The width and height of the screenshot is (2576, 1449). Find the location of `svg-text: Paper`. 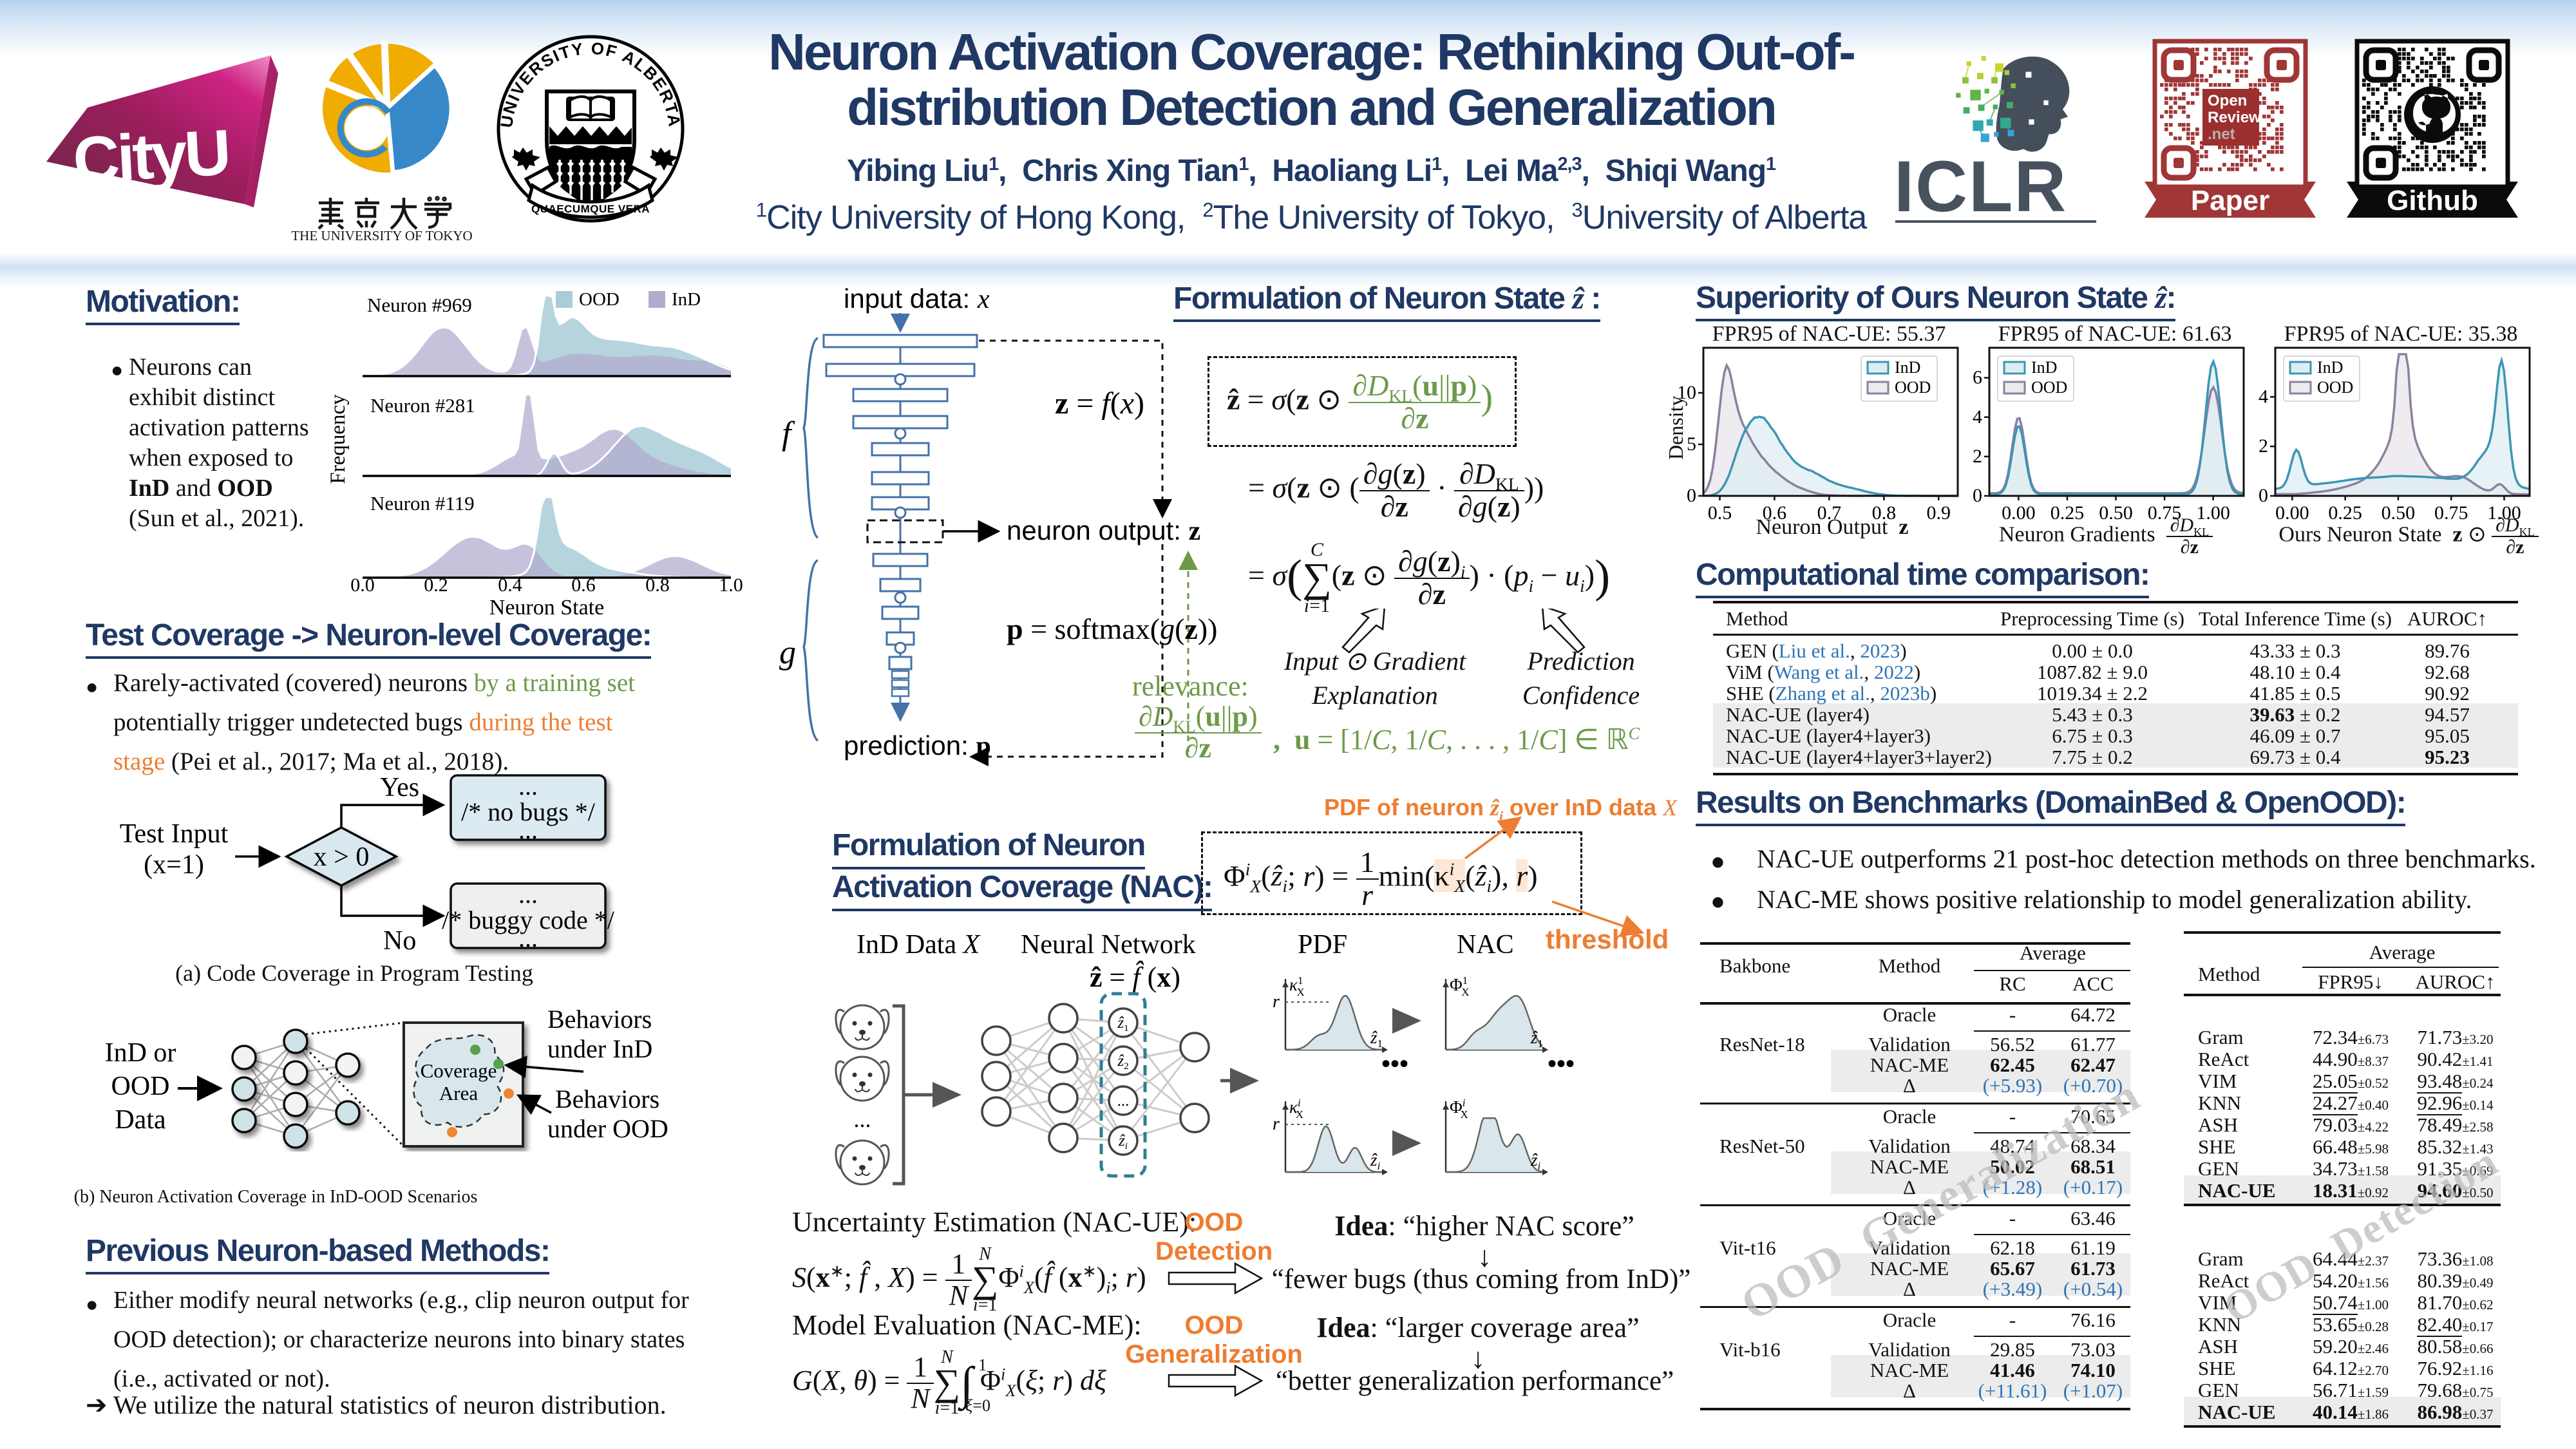

svg-text: Paper is located at coordinates (2230, 200).